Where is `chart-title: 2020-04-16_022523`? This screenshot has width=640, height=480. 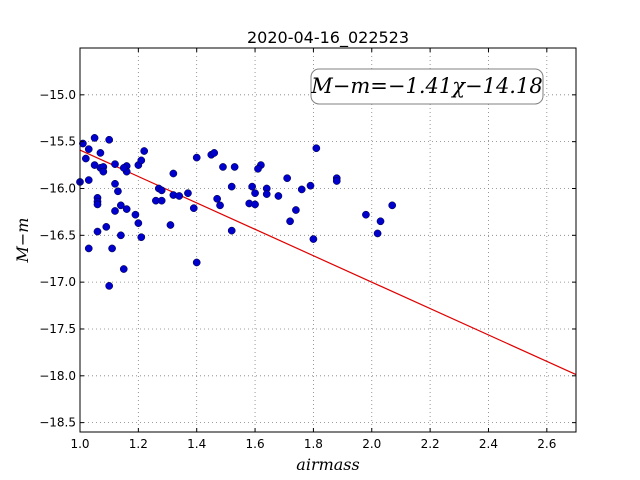 chart-title: 2020-04-16_022523 is located at coordinates (328, 38).